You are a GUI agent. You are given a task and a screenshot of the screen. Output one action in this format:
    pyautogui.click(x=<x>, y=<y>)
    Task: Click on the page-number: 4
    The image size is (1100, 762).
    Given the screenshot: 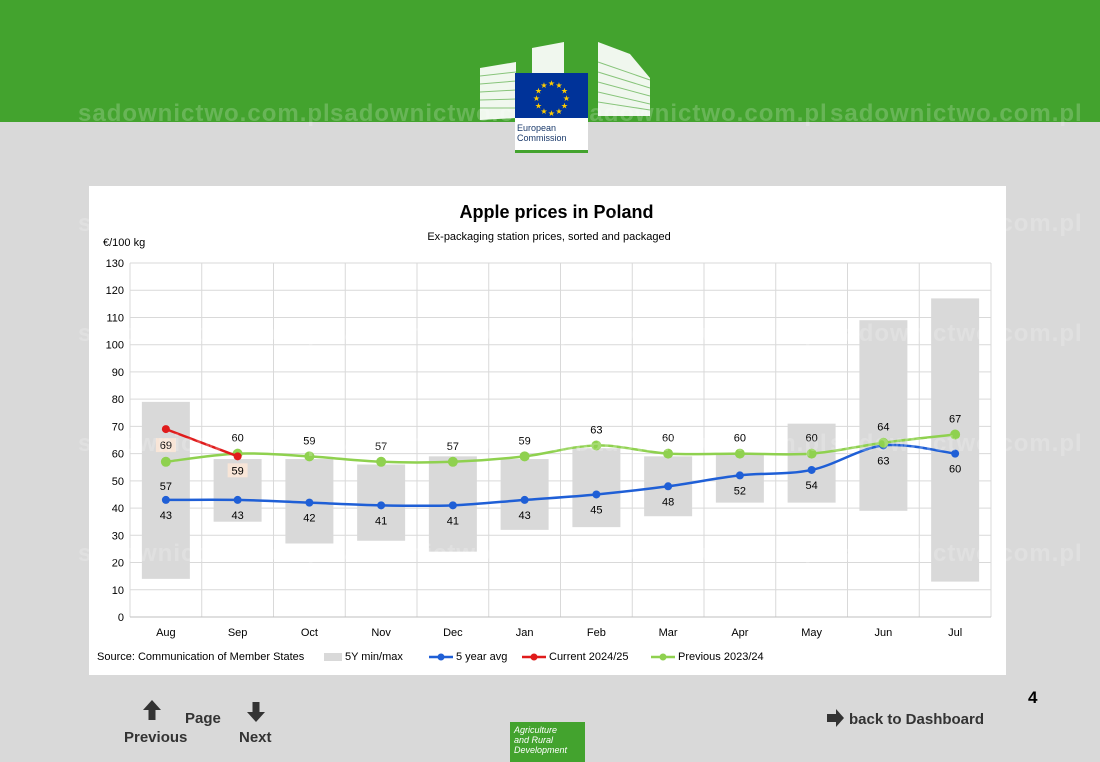 What is the action you would take?
    pyautogui.click(x=1033, y=697)
    